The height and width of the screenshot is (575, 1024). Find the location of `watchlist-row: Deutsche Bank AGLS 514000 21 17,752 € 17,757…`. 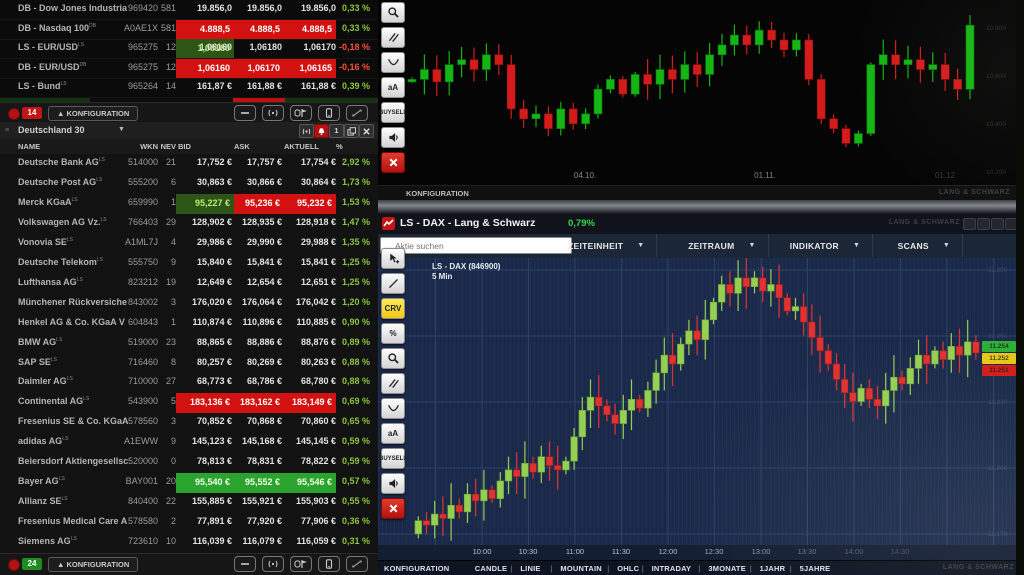

watchlist-row: Deutsche Bank AGLS 514000 21 17,752 € 17,757… is located at coordinates (189, 164).